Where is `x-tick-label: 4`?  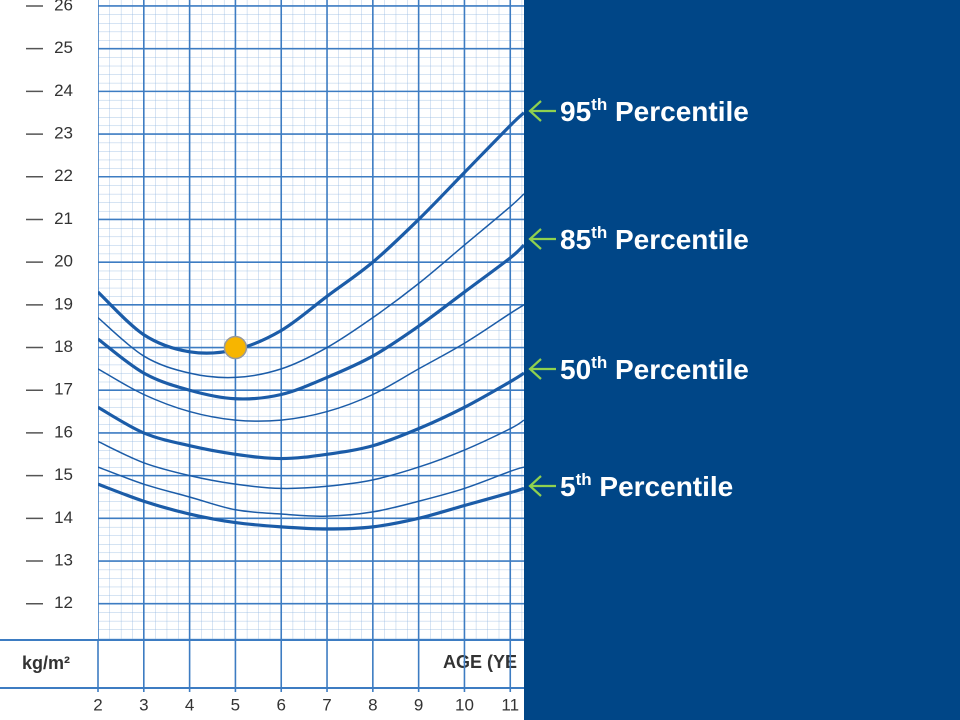
x-tick-label: 4 is located at coordinates (189, 704).